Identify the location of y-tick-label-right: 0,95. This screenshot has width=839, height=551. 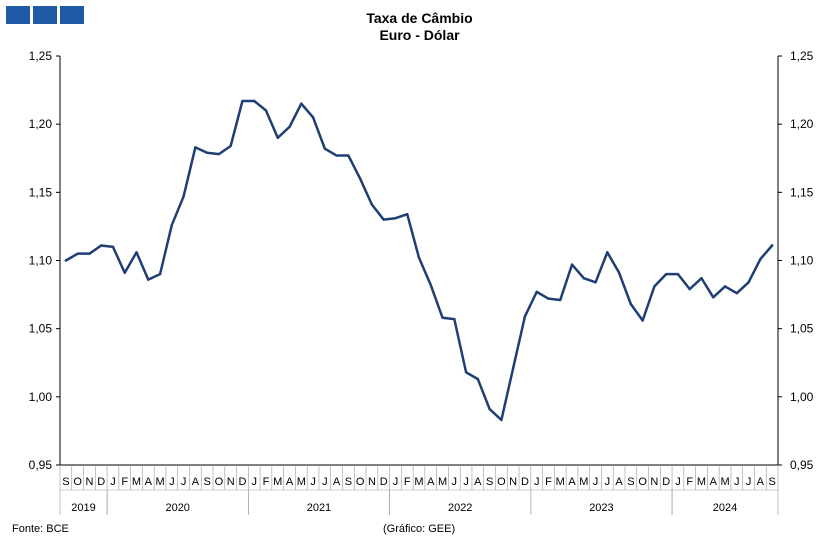
(802, 465).